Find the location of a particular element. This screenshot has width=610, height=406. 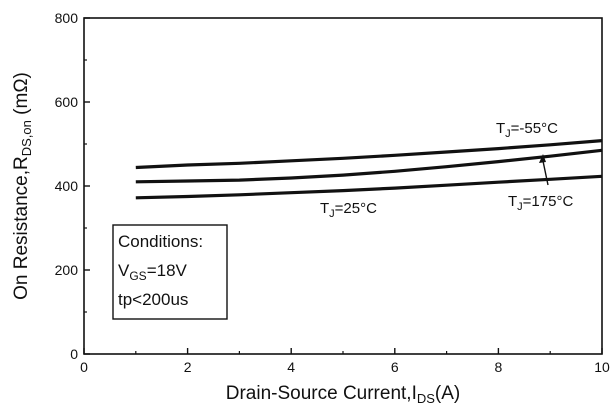

x-axis-title: Drain-Source Current,IDS(A) is located at coordinates (343, 394).